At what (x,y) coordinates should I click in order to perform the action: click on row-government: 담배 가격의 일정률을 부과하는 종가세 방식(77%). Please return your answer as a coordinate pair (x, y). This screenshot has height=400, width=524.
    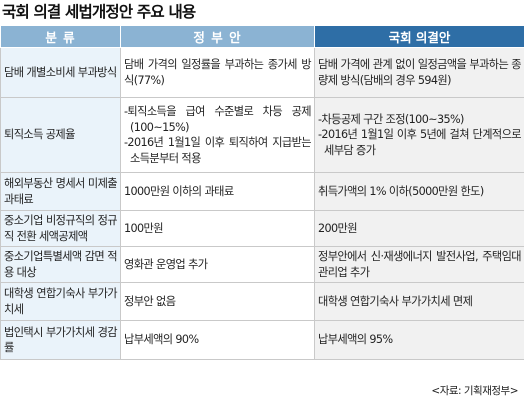
    Looking at the image, I should click on (217, 72).